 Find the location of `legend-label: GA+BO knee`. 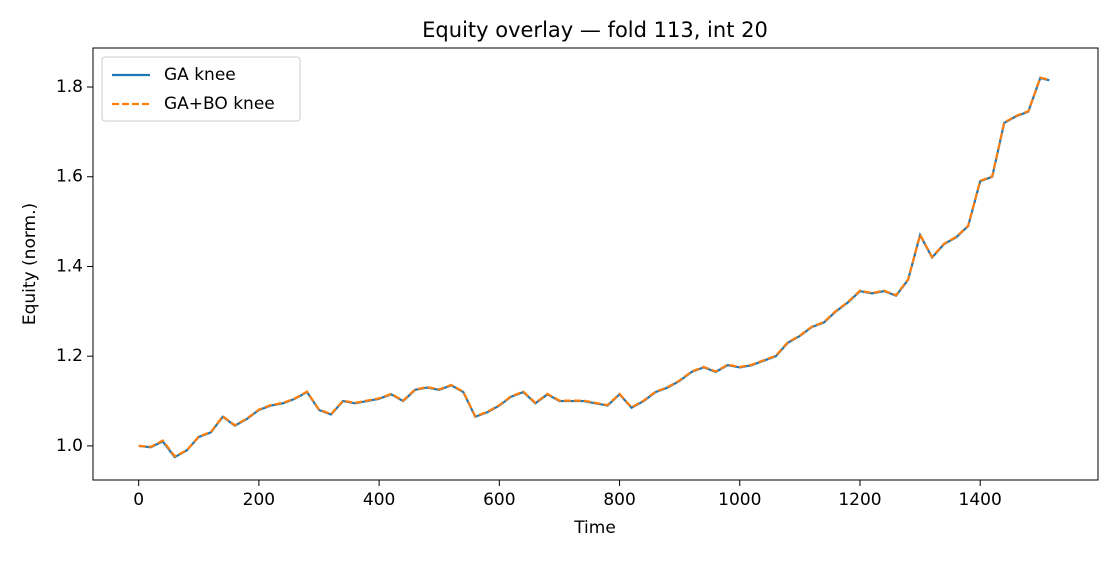

legend-label: GA+BO knee is located at coordinates (219, 104).